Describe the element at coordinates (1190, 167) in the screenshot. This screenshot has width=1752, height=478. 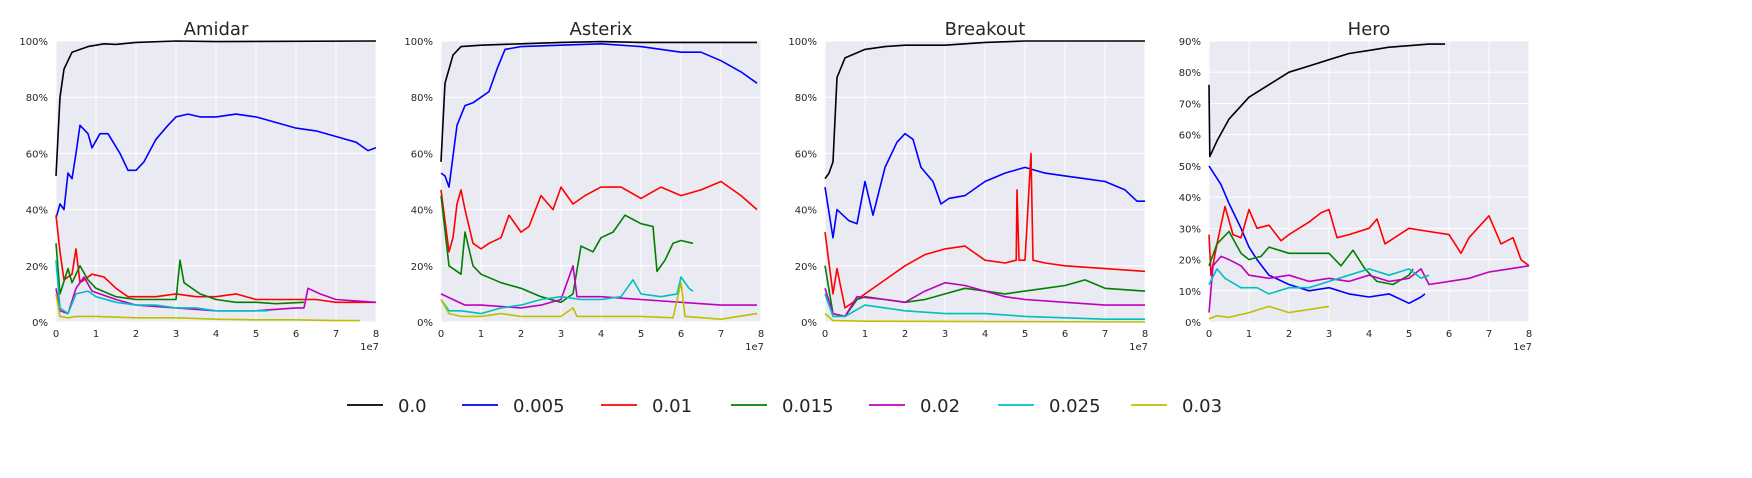
I see `y-tick-label: 50%` at that location.